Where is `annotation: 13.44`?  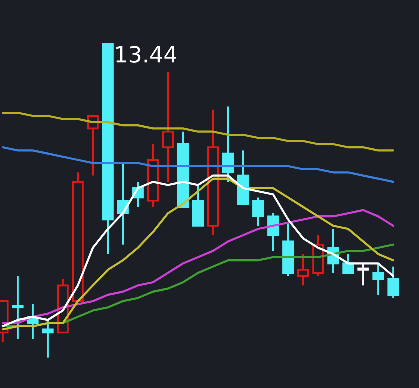 annotation: 13.44 is located at coordinates (146, 54).